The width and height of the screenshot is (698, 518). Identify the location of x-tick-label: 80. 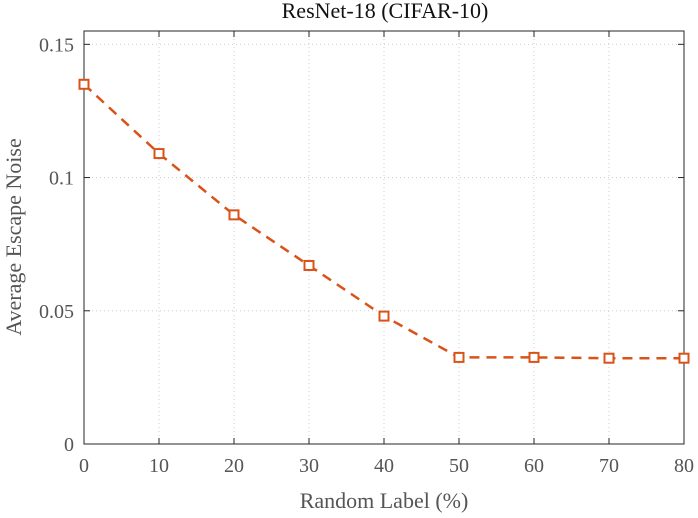
(684, 466).